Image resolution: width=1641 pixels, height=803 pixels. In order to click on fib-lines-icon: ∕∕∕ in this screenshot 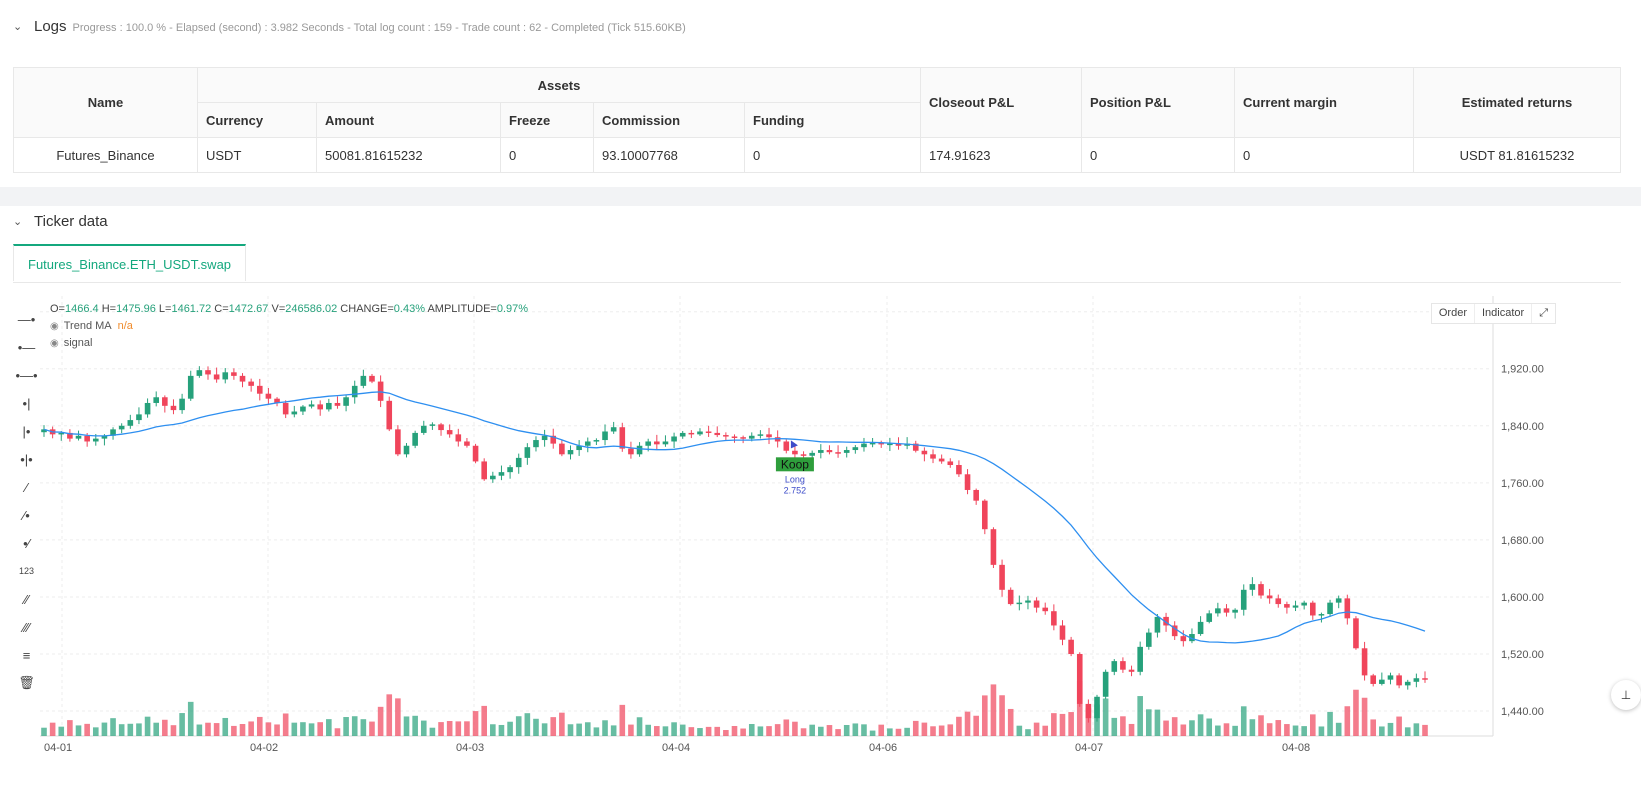, I will do `click(26, 627)`.